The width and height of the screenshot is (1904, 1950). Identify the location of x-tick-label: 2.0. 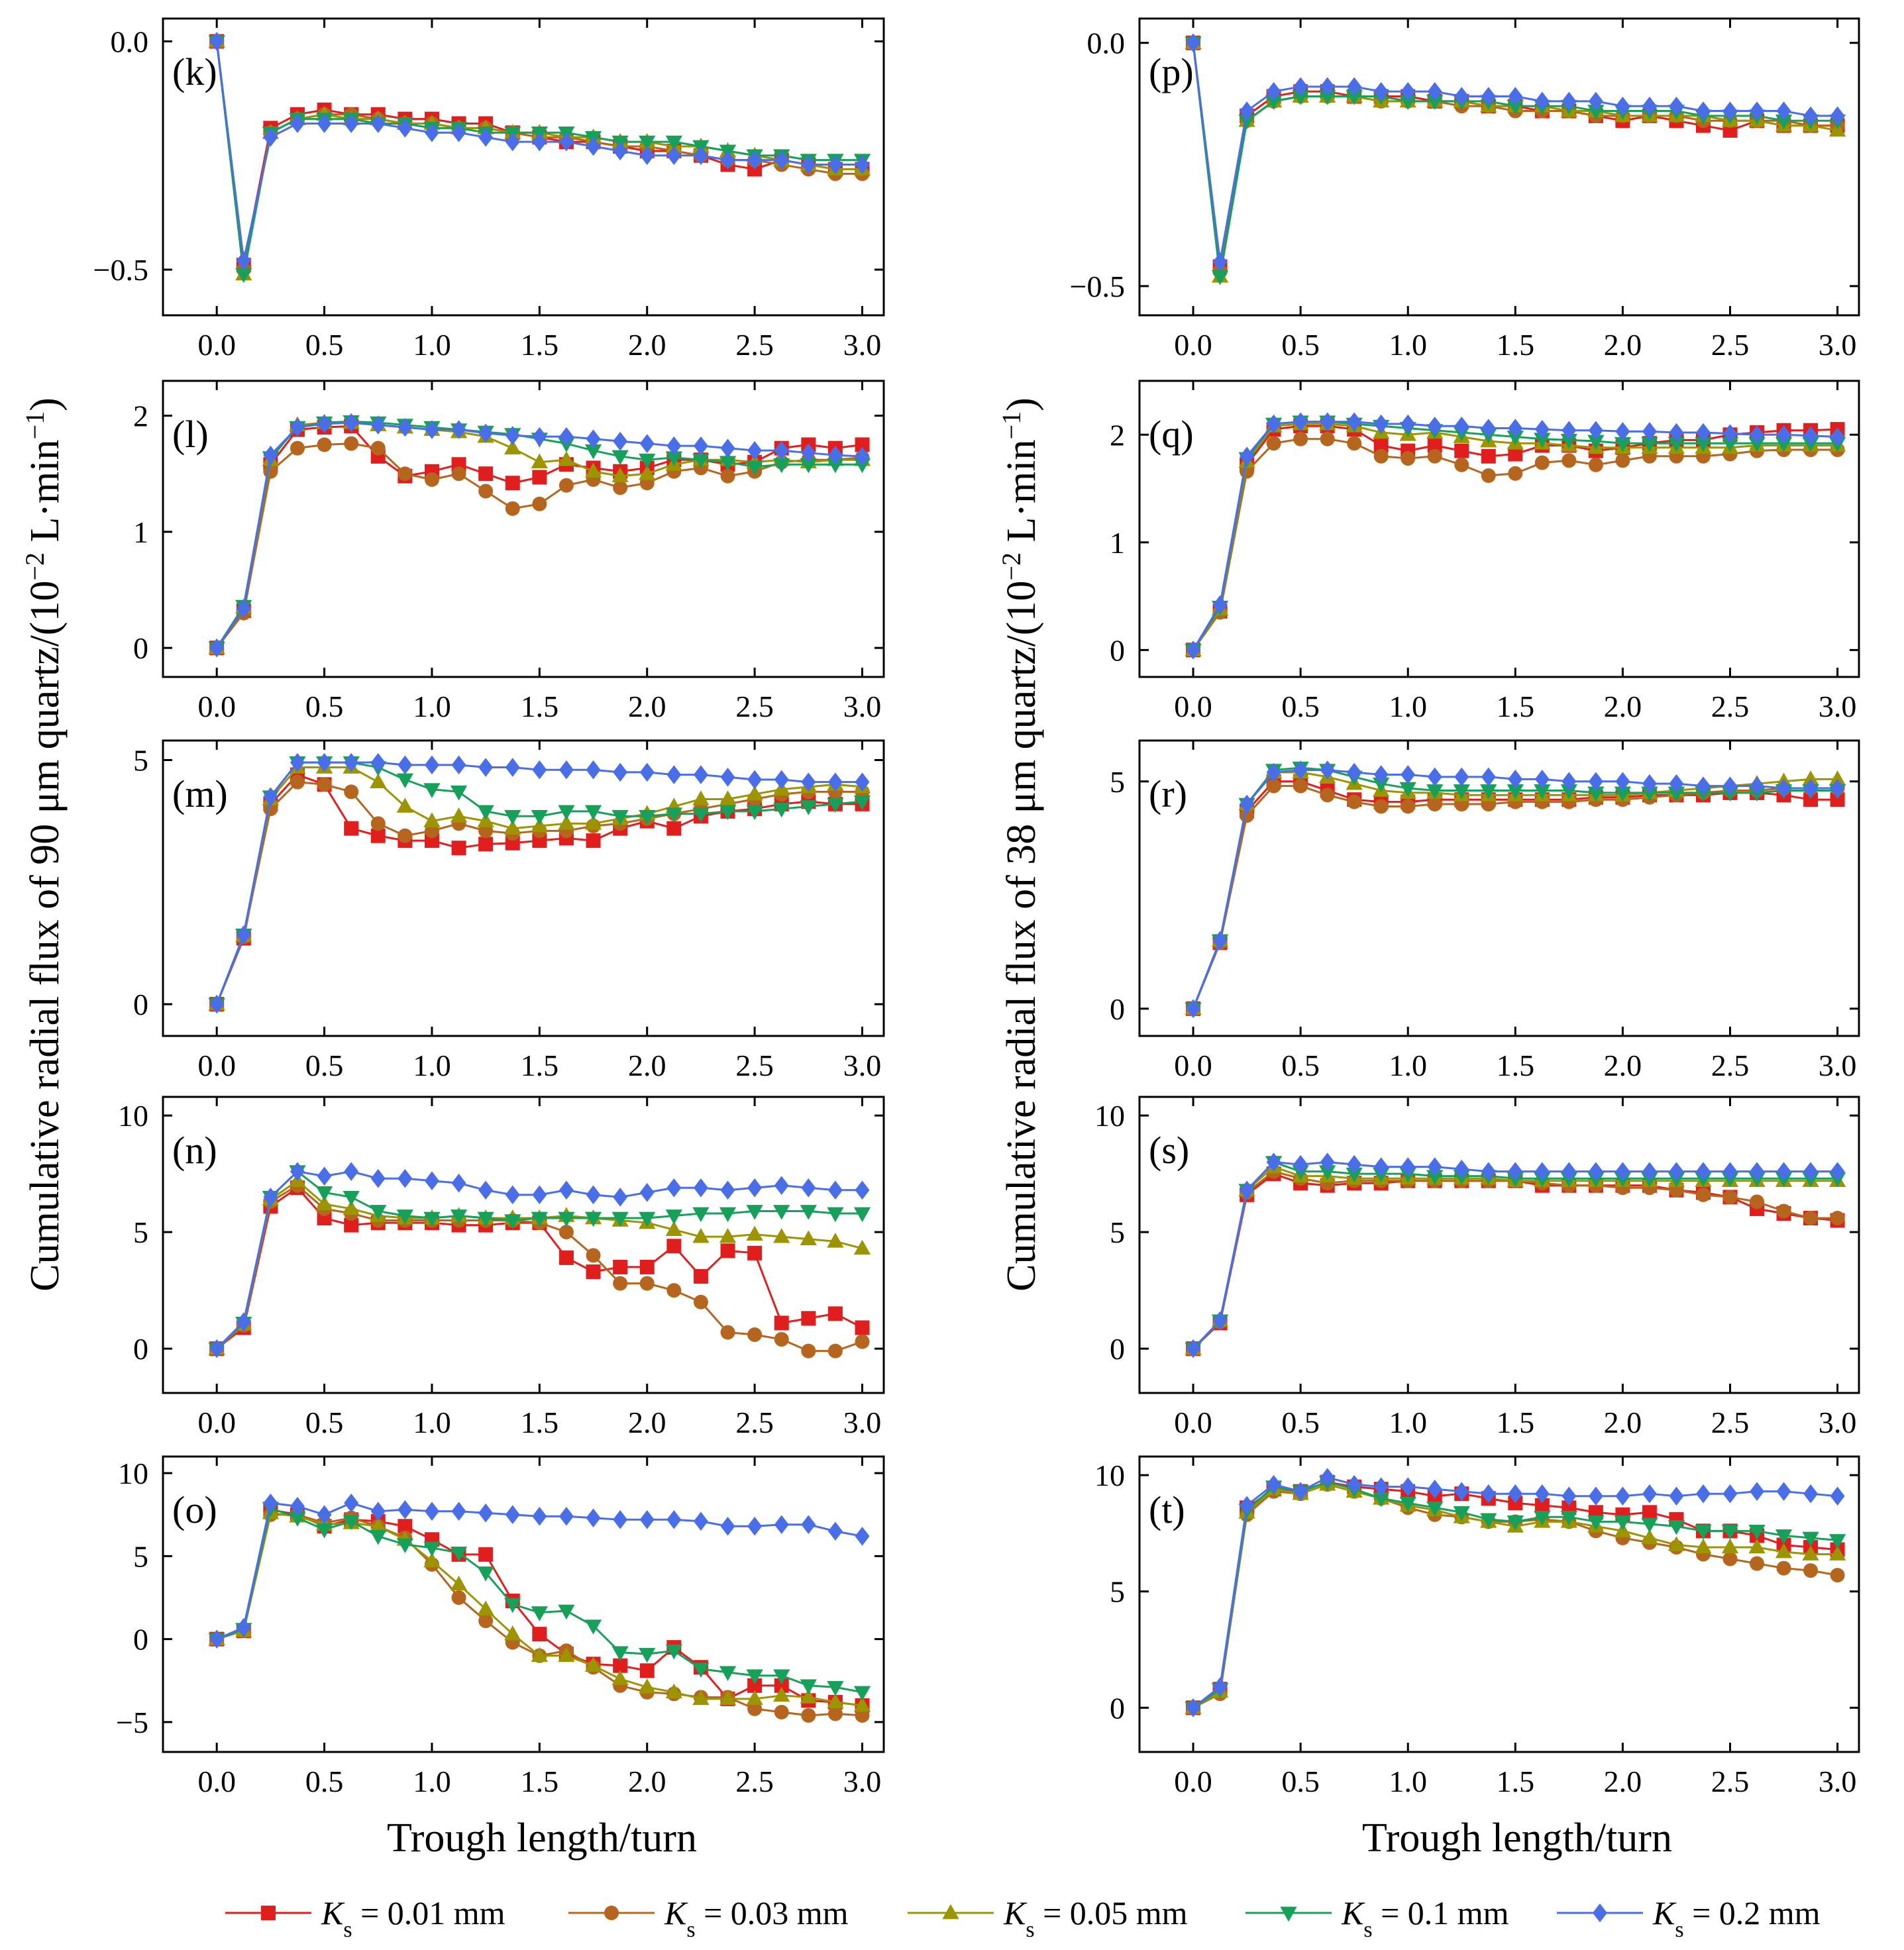
(647, 706).